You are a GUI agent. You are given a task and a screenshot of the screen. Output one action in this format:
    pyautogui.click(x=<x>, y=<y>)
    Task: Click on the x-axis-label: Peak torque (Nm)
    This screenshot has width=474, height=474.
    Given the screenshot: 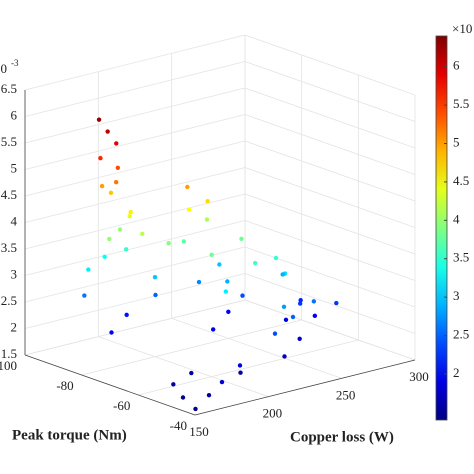 What is the action you would take?
    pyautogui.click(x=69, y=435)
    